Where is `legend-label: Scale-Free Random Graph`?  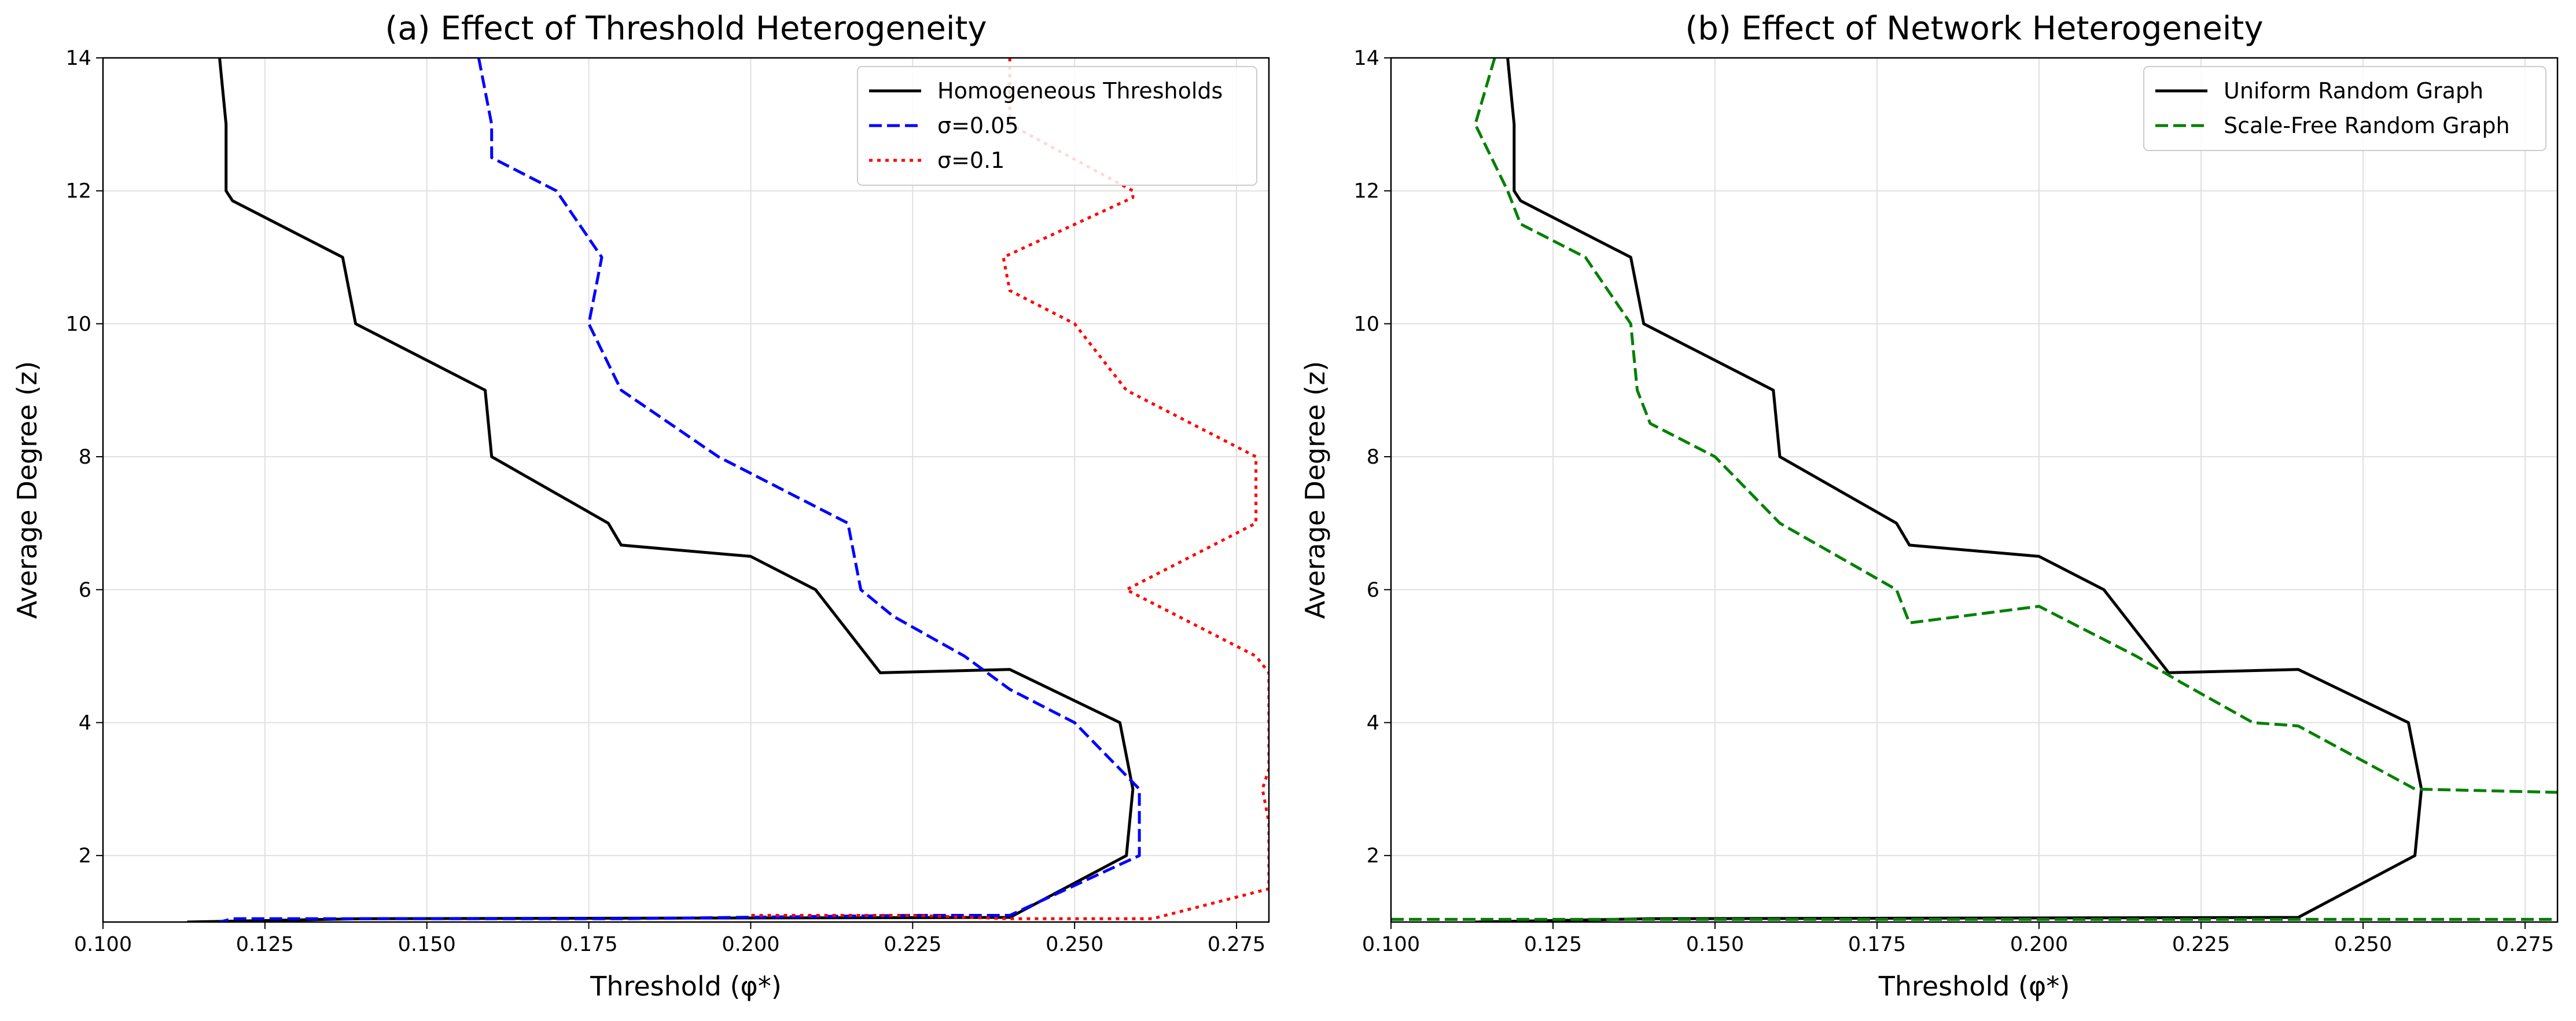 legend-label: Scale-Free Random Graph is located at coordinates (2367, 125).